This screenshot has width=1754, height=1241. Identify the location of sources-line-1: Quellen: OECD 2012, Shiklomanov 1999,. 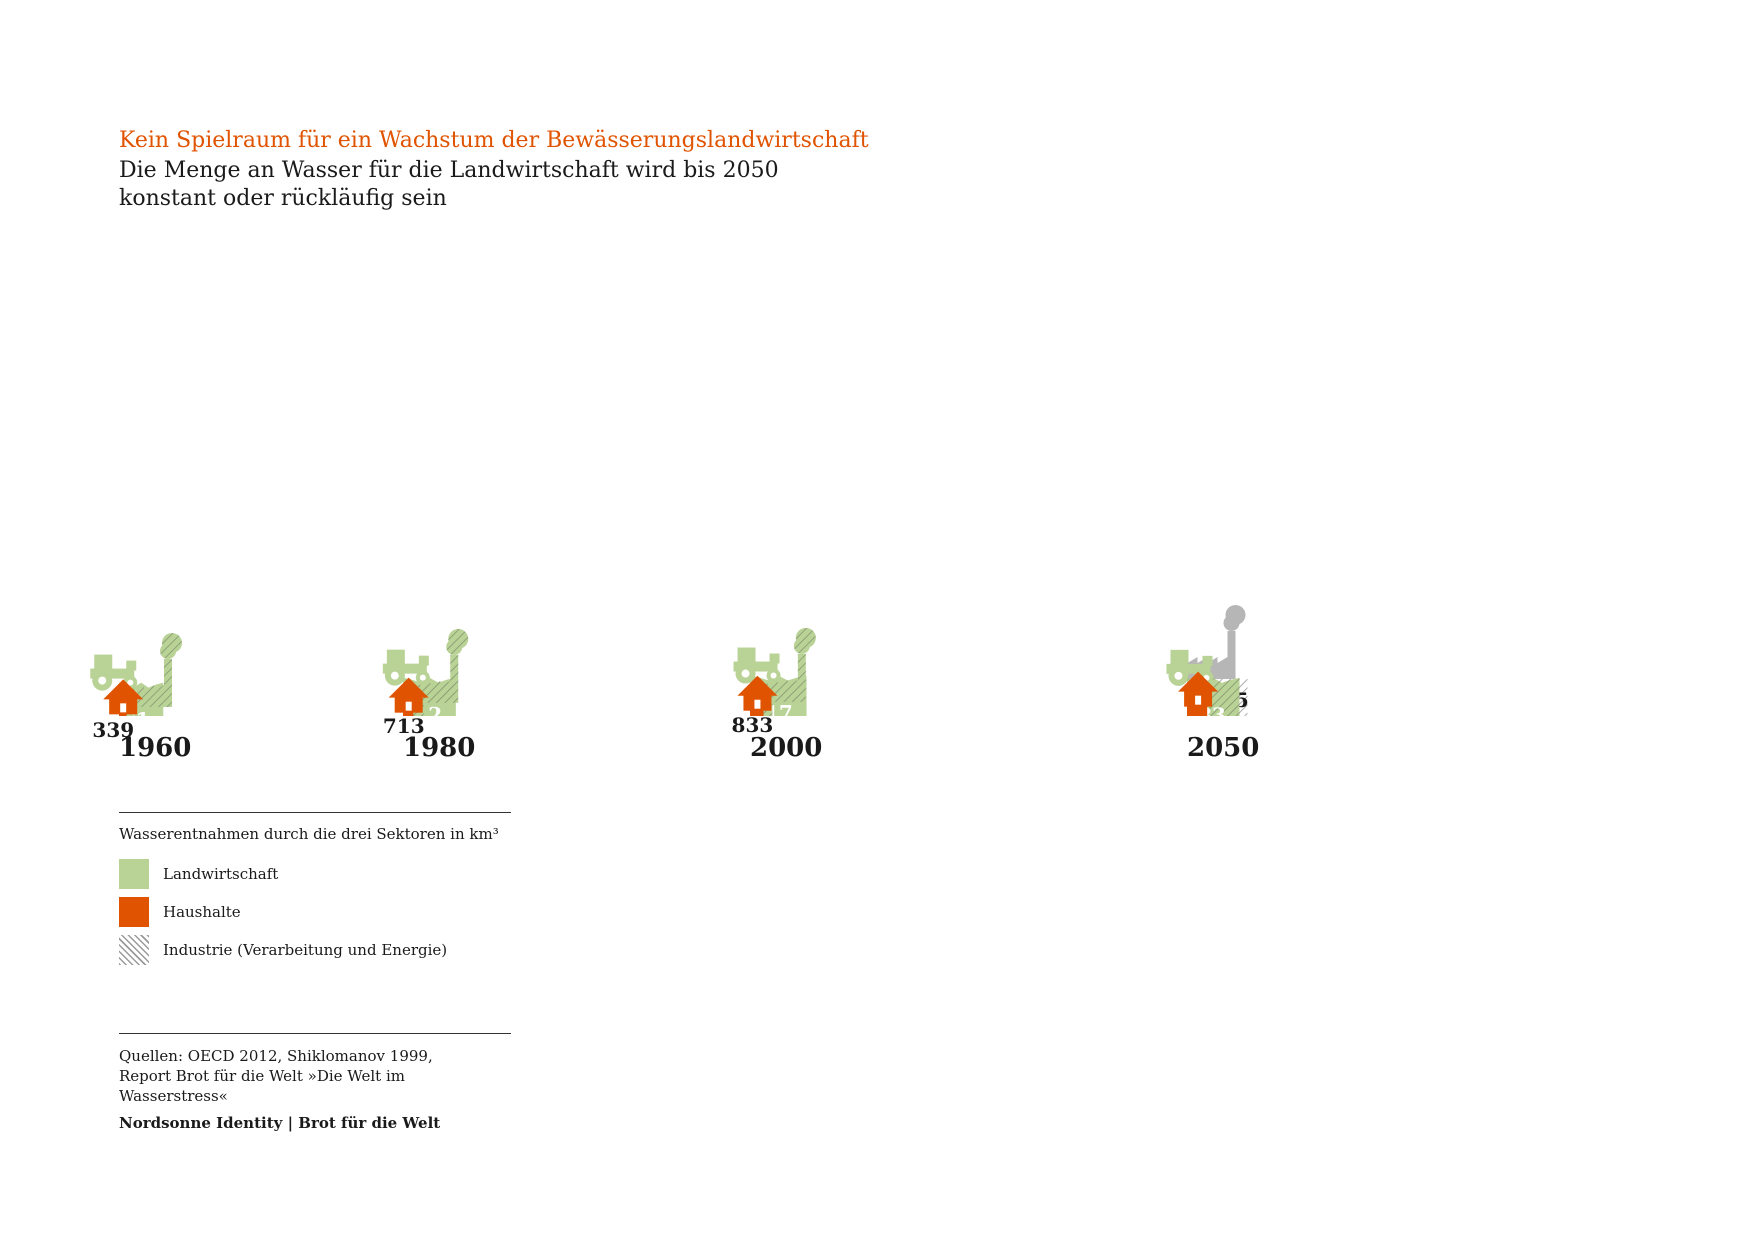
(276, 1056).